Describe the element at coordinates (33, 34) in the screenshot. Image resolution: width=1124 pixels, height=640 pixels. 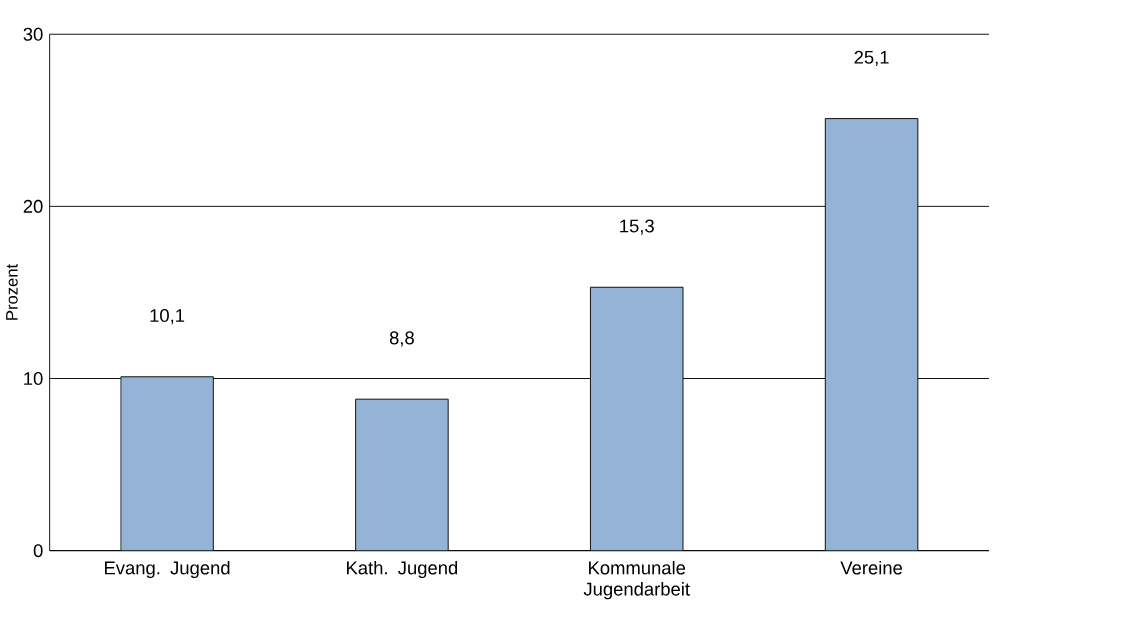
I see `y-tick-label: 30` at that location.